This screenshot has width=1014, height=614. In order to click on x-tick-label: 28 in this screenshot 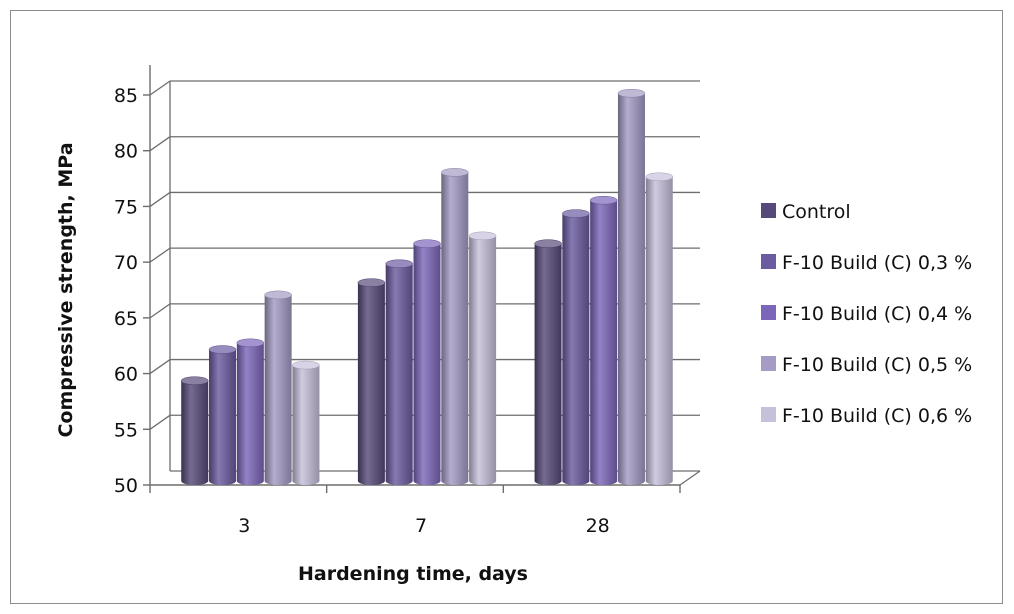, I will do `click(598, 526)`.